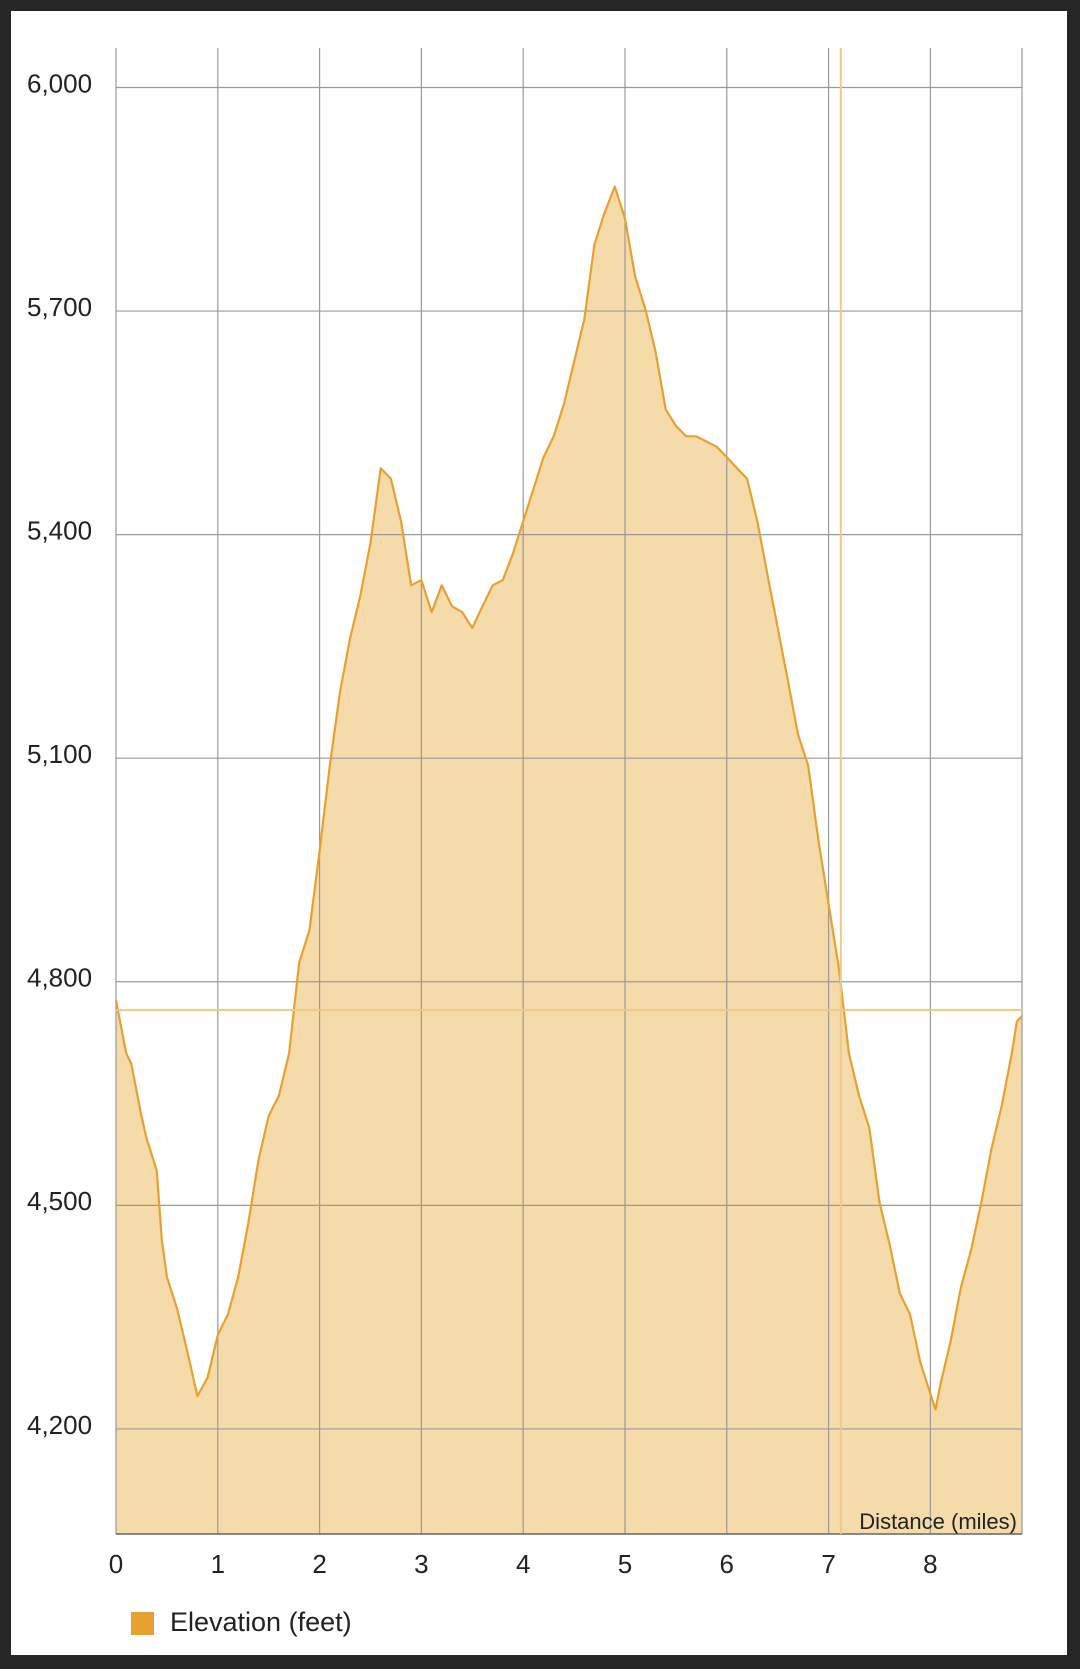 Image resolution: width=1080 pixels, height=1669 pixels. What do you see at coordinates (218, 1564) in the screenshot?
I see `x-tick-label: 1` at bounding box center [218, 1564].